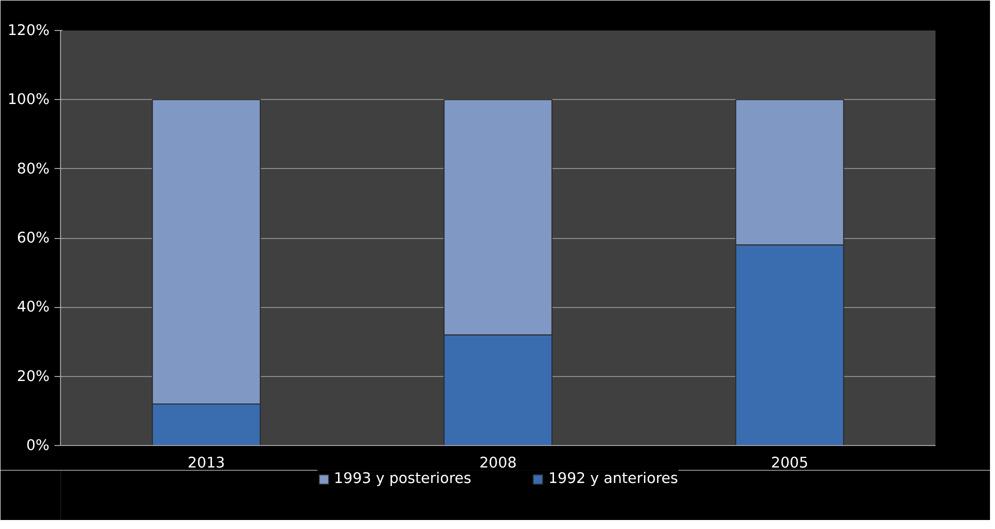 This screenshot has height=529, width=995. What do you see at coordinates (498, 463) in the screenshot?
I see `x-tick-label: 2008` at bounding box center [498, 463].